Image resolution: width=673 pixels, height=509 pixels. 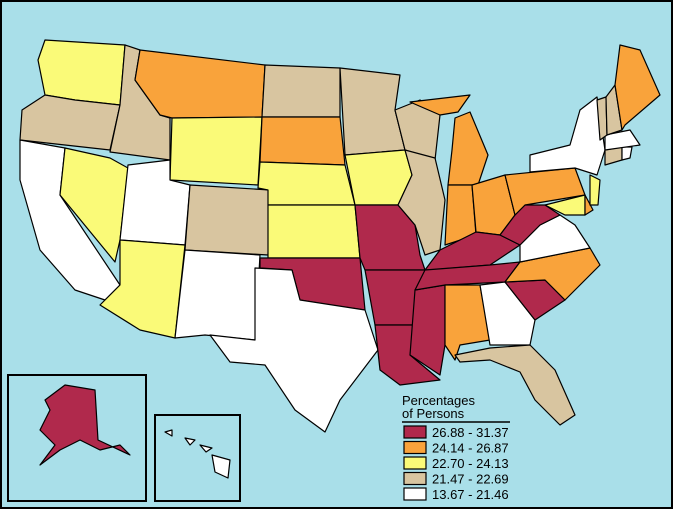 I want to click on legend-label: 22.70 - 24.13, so click(x=470, y=463).